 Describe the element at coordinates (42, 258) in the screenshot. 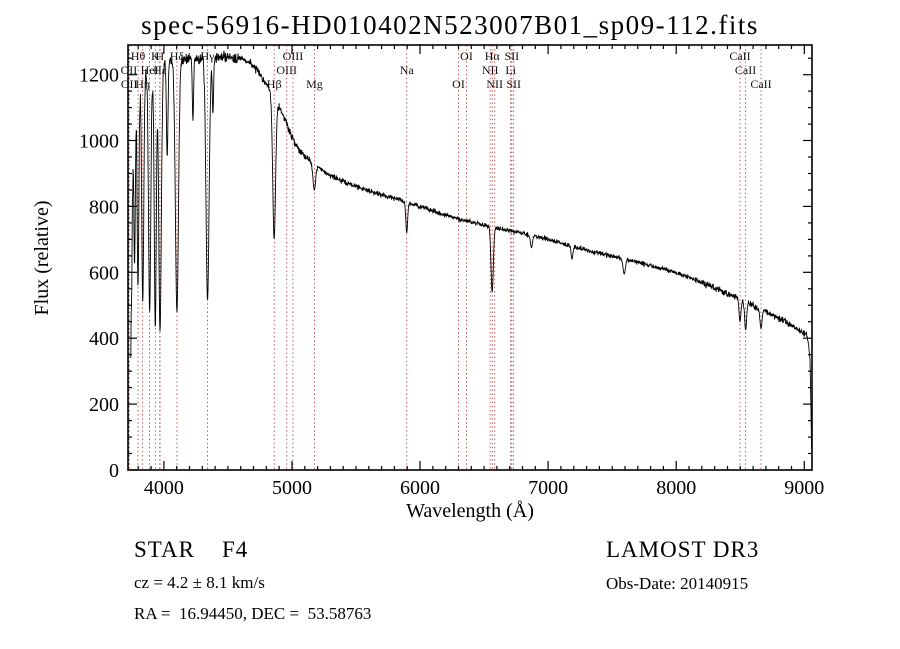

I see `y-axis-label: Flux (relative)` at that location.